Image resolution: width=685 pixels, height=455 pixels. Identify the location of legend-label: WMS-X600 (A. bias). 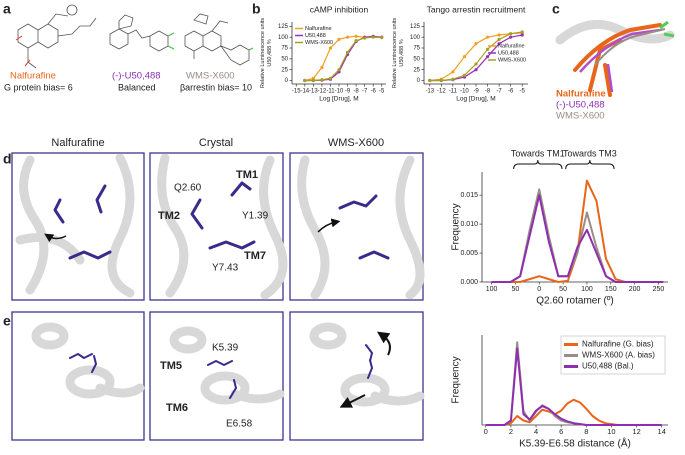
(618, 355).